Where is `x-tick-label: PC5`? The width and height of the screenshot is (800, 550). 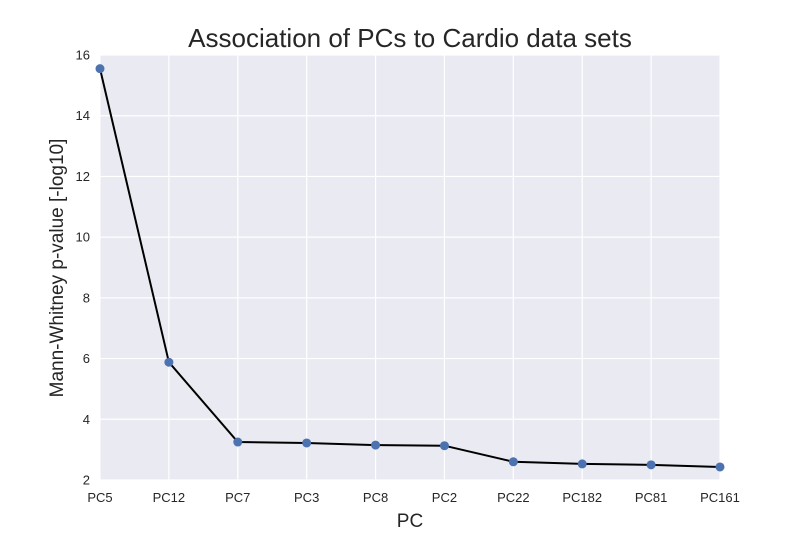
x-tick-label: PC5 is located at coordinates (99, 497).